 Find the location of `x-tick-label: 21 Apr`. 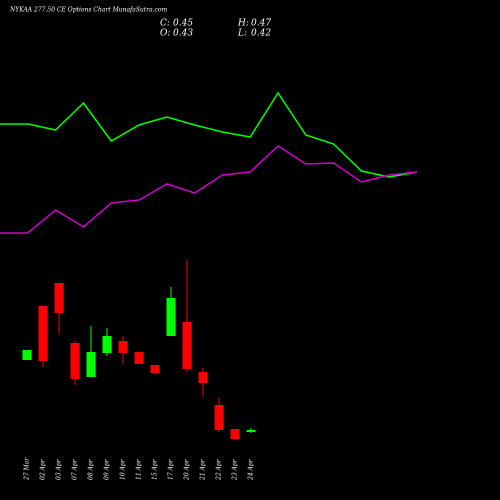

x-tick-label: 21 Apr is located at coordinates (203, 469).